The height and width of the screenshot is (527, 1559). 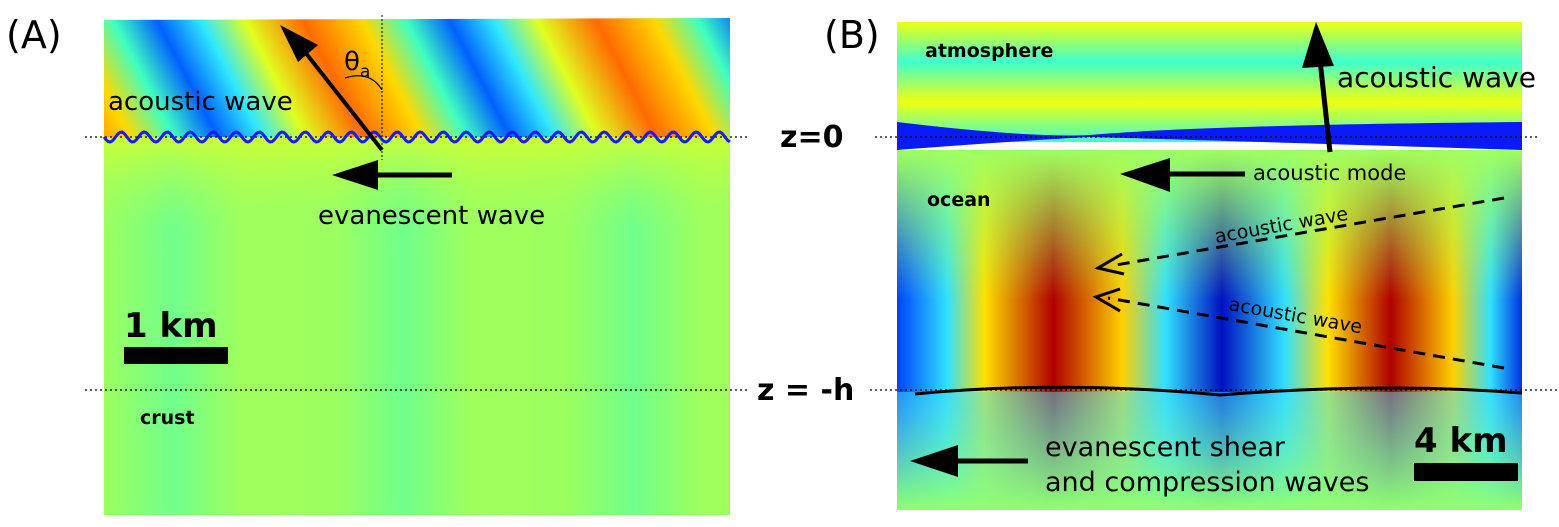 What do you see at coordinates (1165, 447) in the screenshot?
I see `evanescent-label-line1: evanescent shear` at bounding box center [1165, 447].